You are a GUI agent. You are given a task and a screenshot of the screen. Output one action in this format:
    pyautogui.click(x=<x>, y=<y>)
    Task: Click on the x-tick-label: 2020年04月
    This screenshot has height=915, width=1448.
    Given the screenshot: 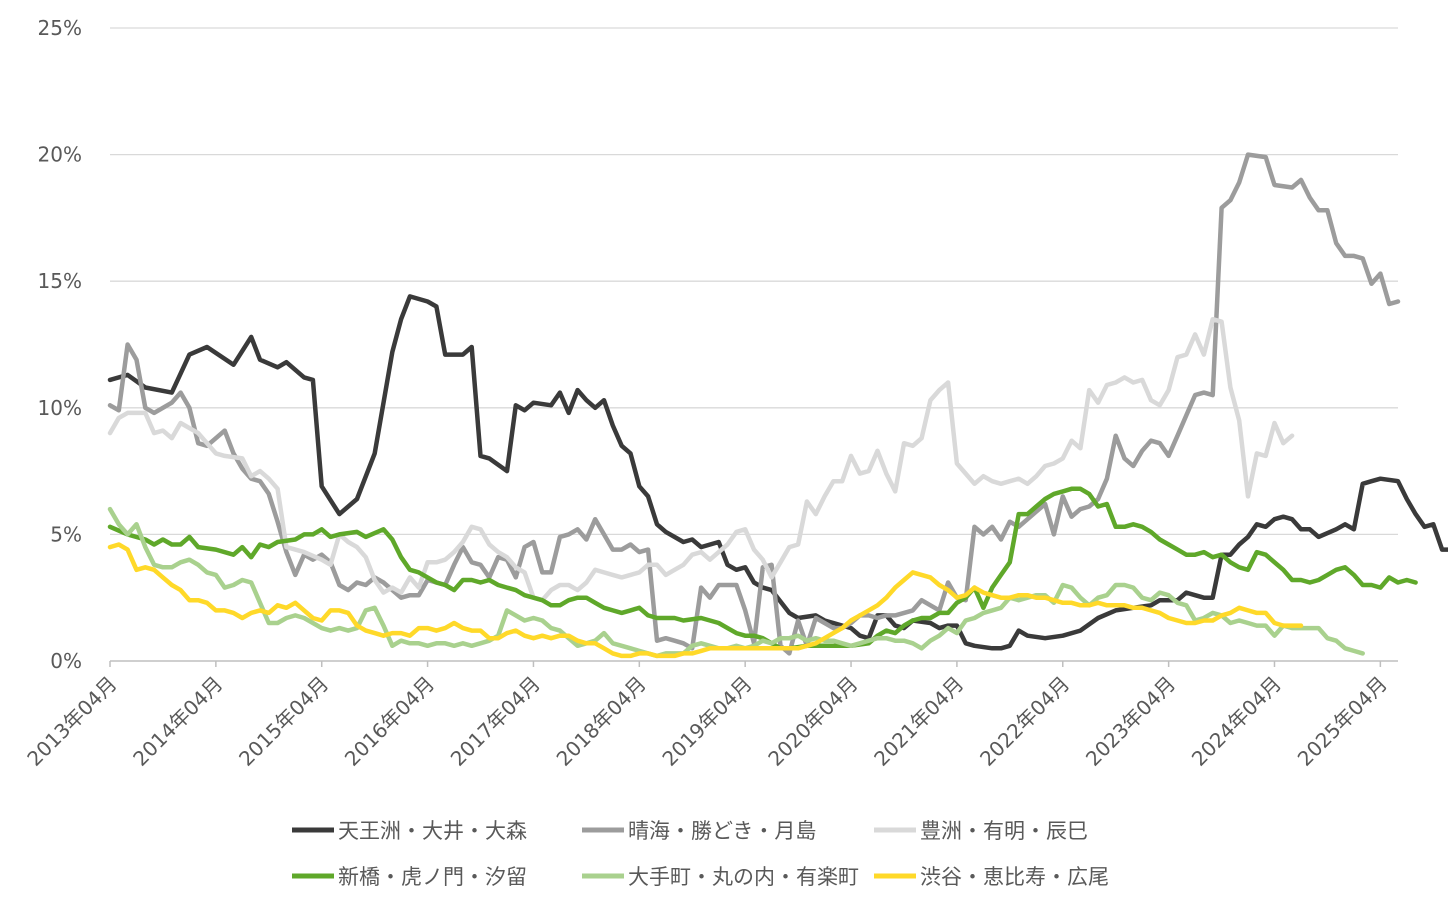 What is the action you would take?
    pyautogui.click(x=812, y=721)
    